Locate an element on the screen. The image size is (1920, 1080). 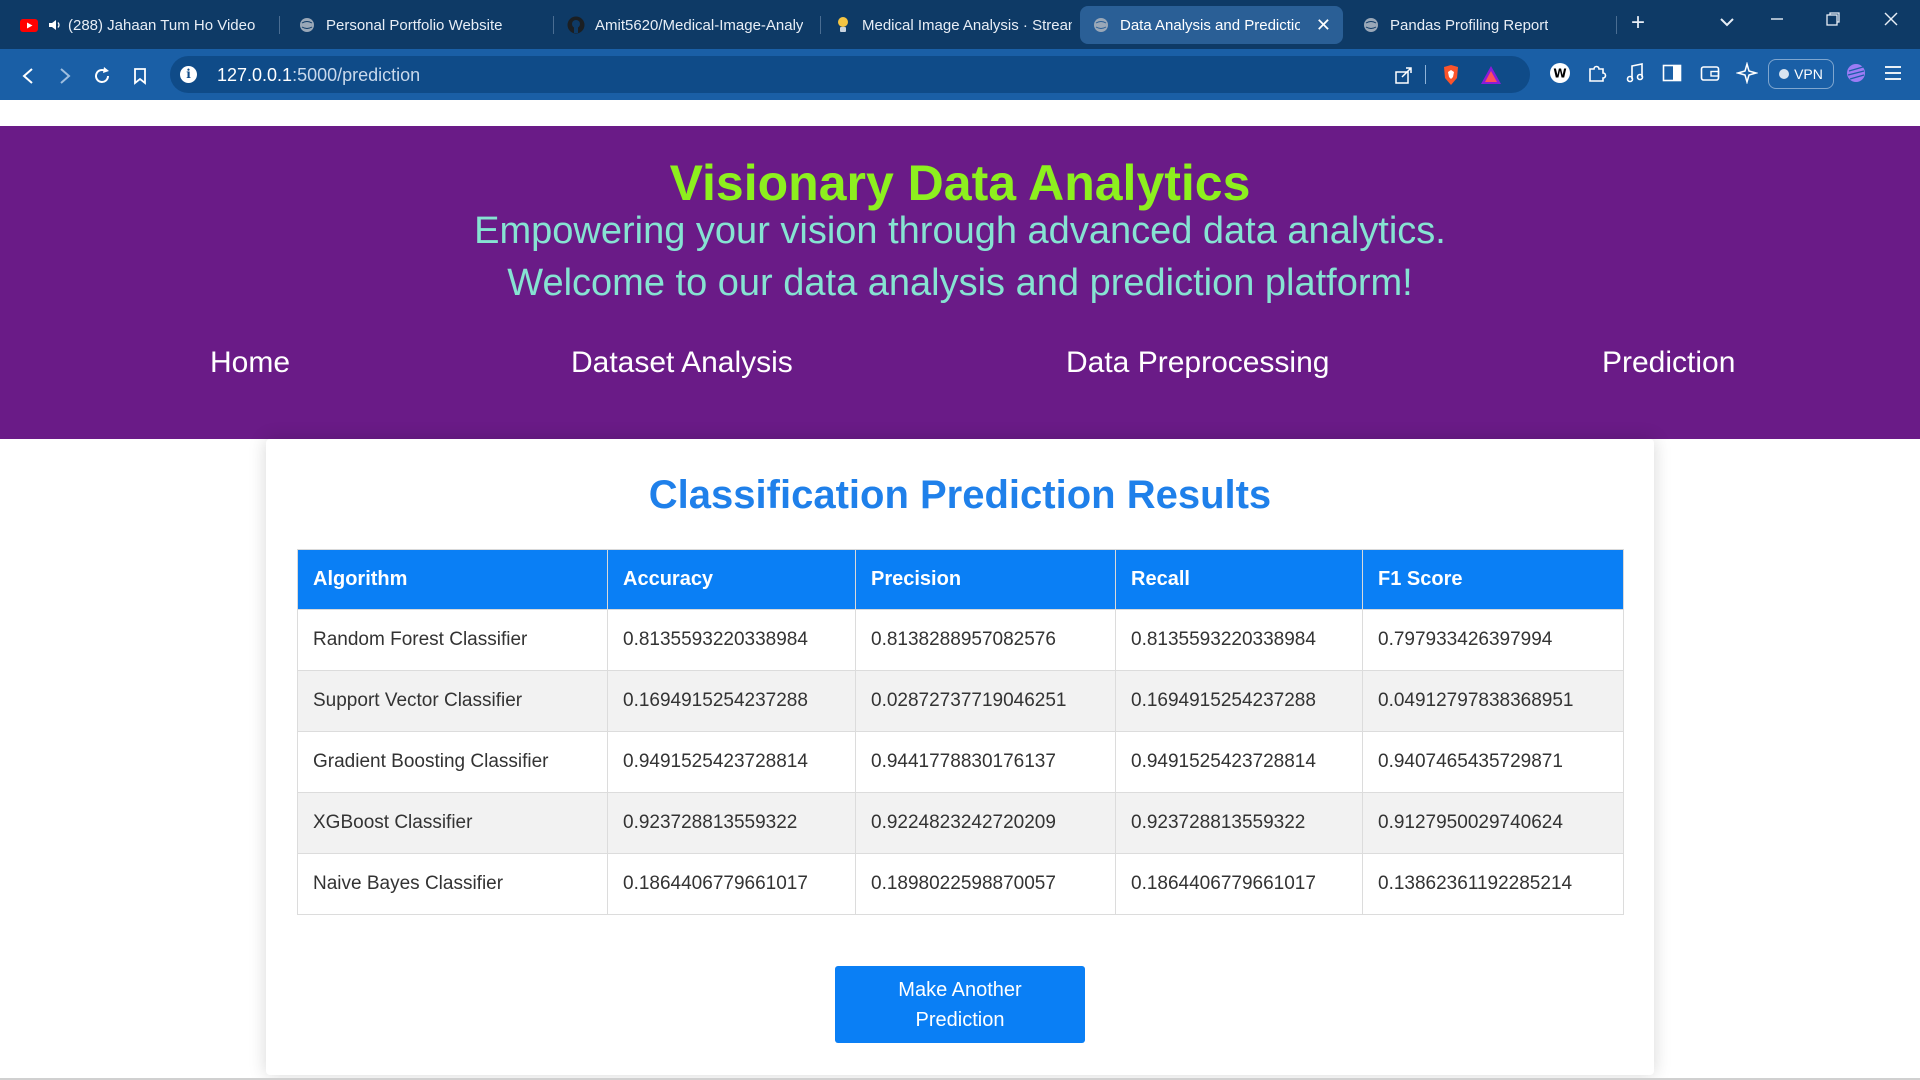
brave-news-icon is located at coordinates (1856, 73).